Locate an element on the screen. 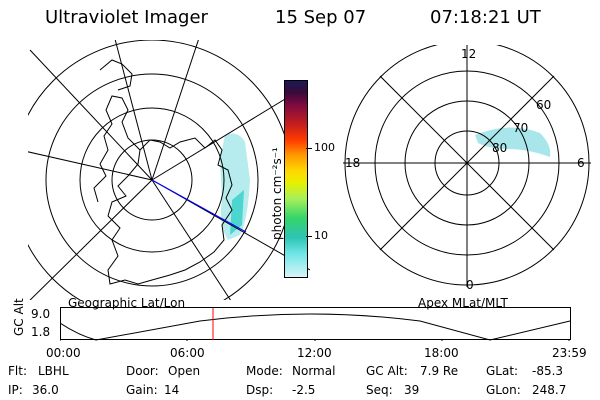  time-tick-1800: 18:00 is located at coordinates (441, 353).